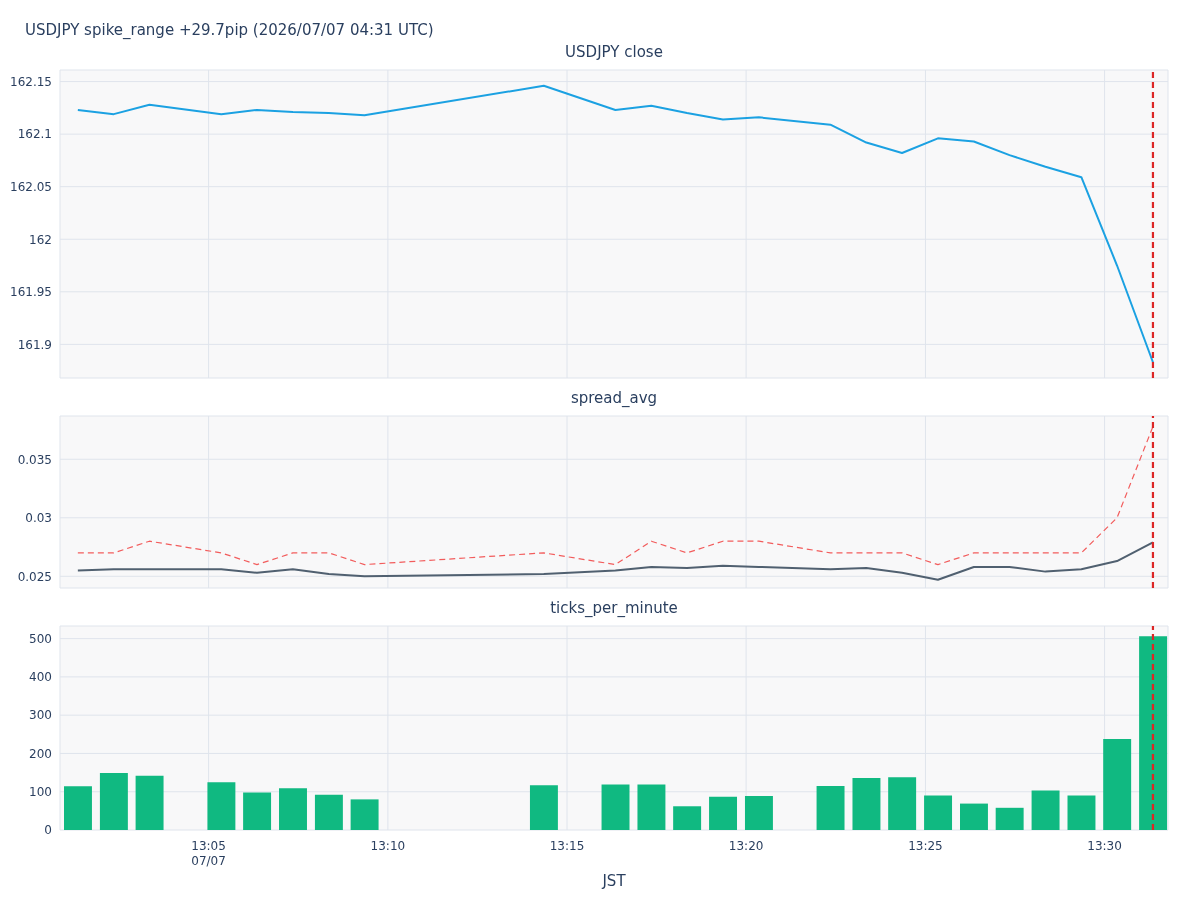  Describe the element at coordinates (38, 518) in the screenshot. I see `y-tick-label: 0.03` at that location.